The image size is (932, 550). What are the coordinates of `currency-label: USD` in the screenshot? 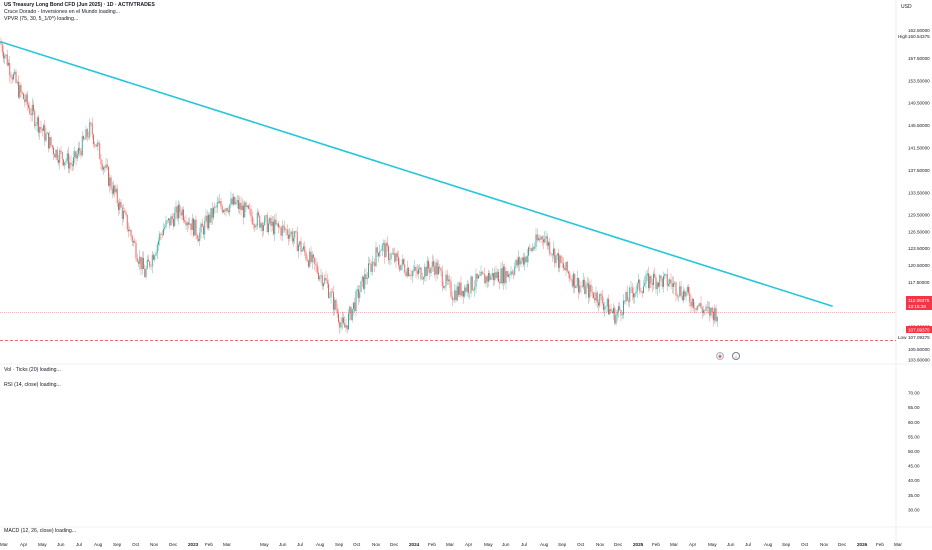 It's located at (906, 7).